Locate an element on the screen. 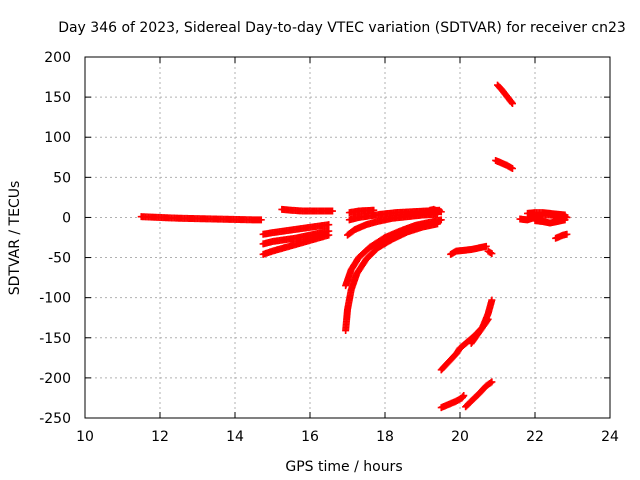 This screenshot has width=640, height=480. x-tick-label: 10 is located at coordinates (85, 437).